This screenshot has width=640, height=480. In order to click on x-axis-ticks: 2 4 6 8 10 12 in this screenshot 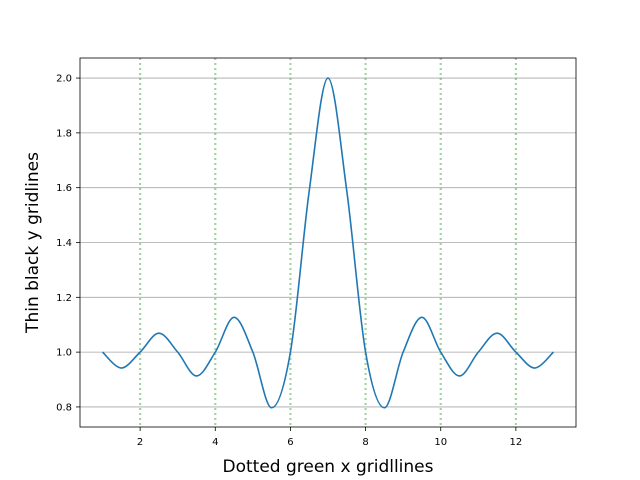, I will do `click(329, 437)`.